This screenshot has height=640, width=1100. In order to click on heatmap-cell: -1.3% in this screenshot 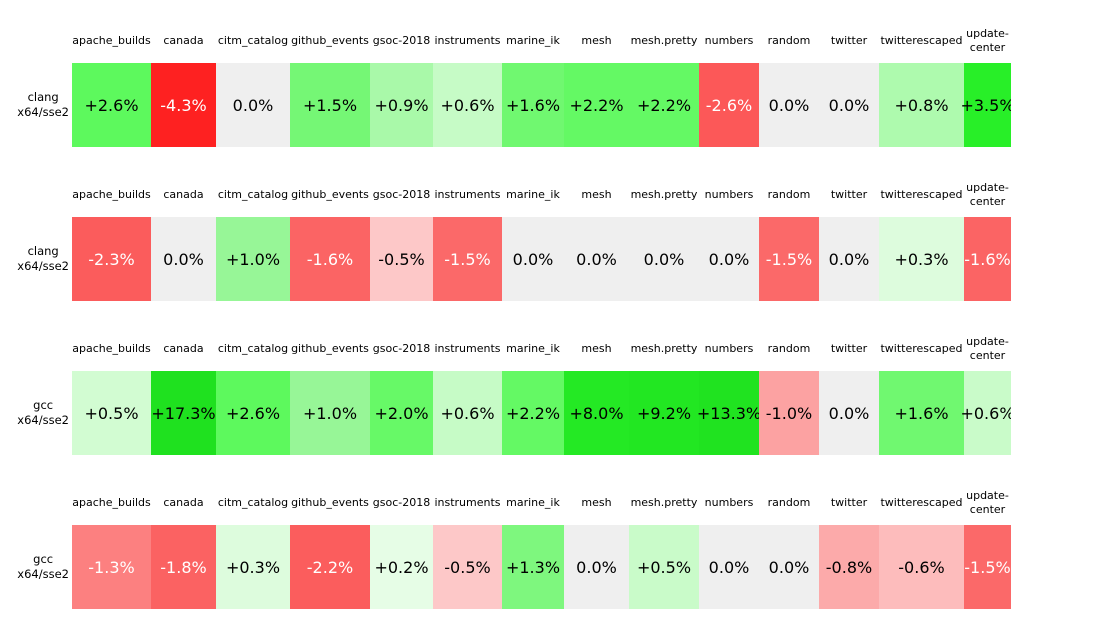, I will do `click(111, 567)`.